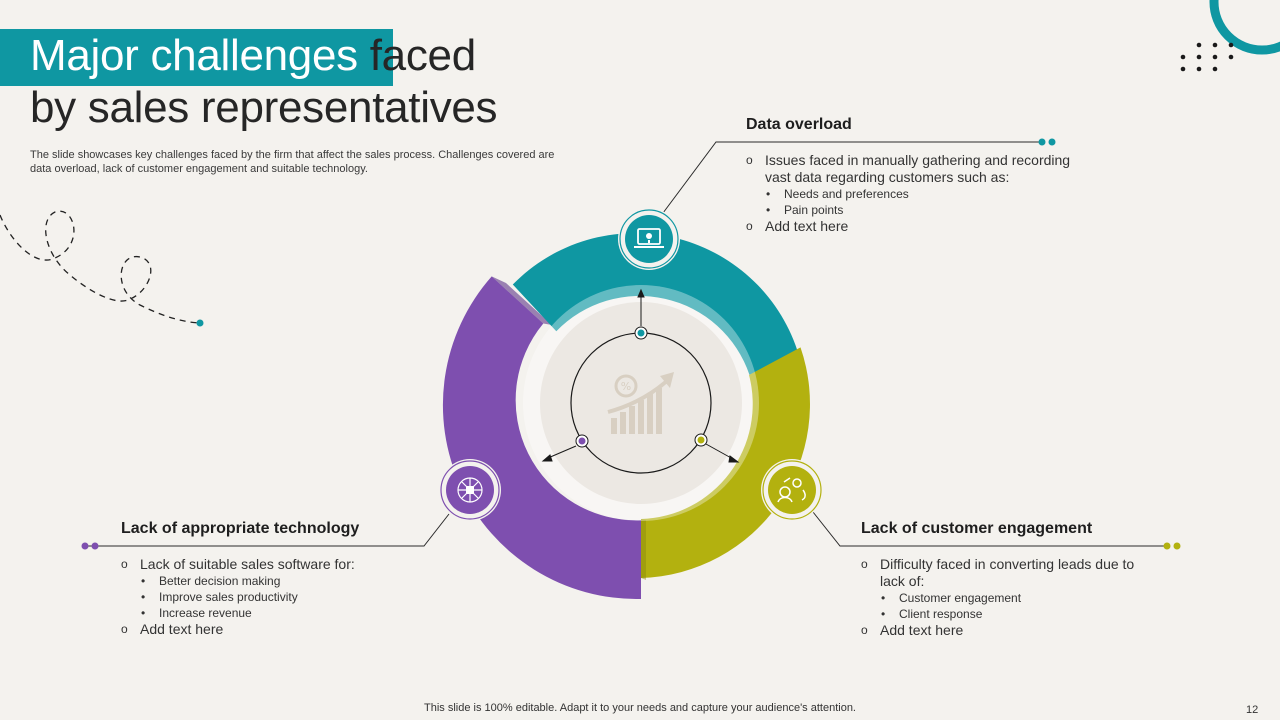  Describe the element at coordinates (416, 55) in the screenshot. I see `title-rest: faced` at that location.